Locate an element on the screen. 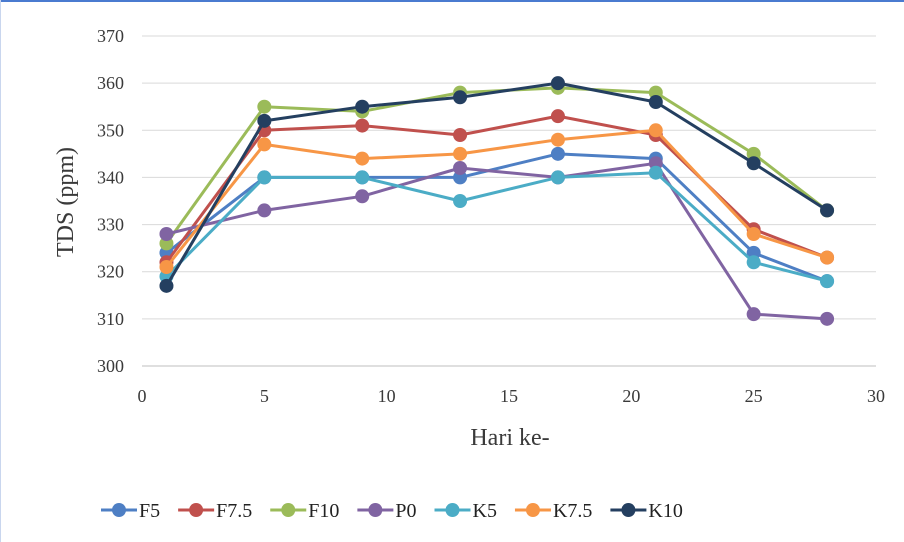  legend-item: F10 is located at coordinates (304, 511).